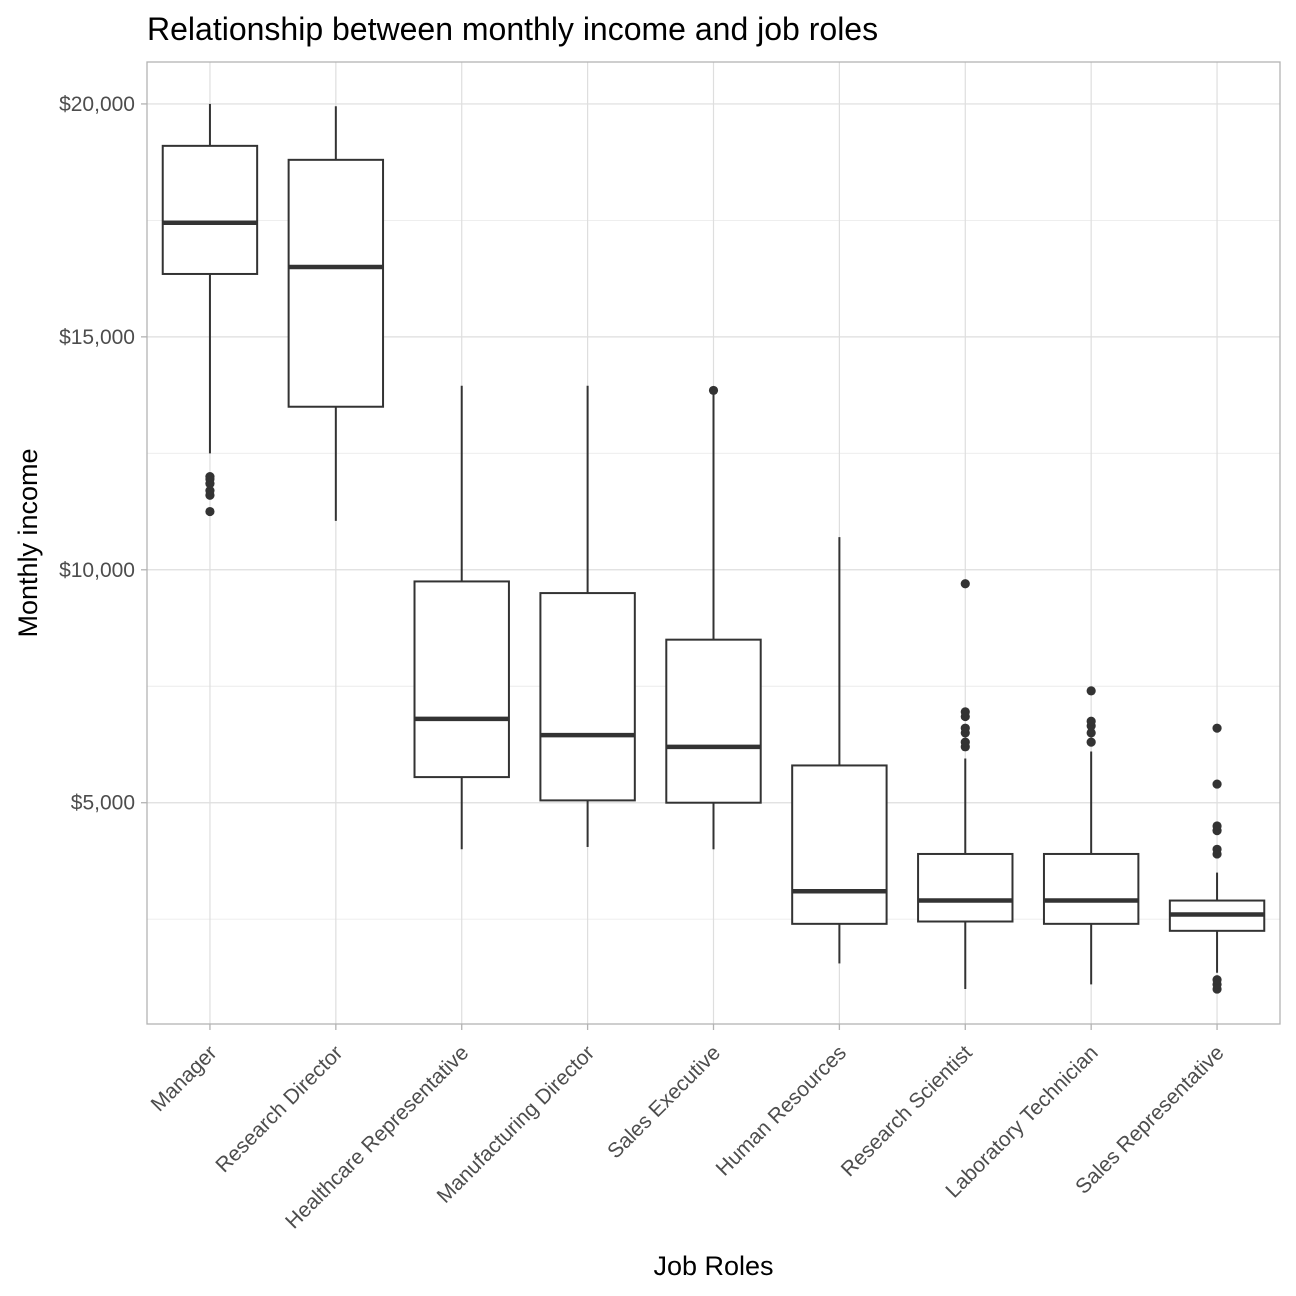 The image size is (1296, 1296). What do you see at coordinates (28, 542) in the screenshot?
I see `y-axis-title: Monthly income` at bounding box center [28, 542].